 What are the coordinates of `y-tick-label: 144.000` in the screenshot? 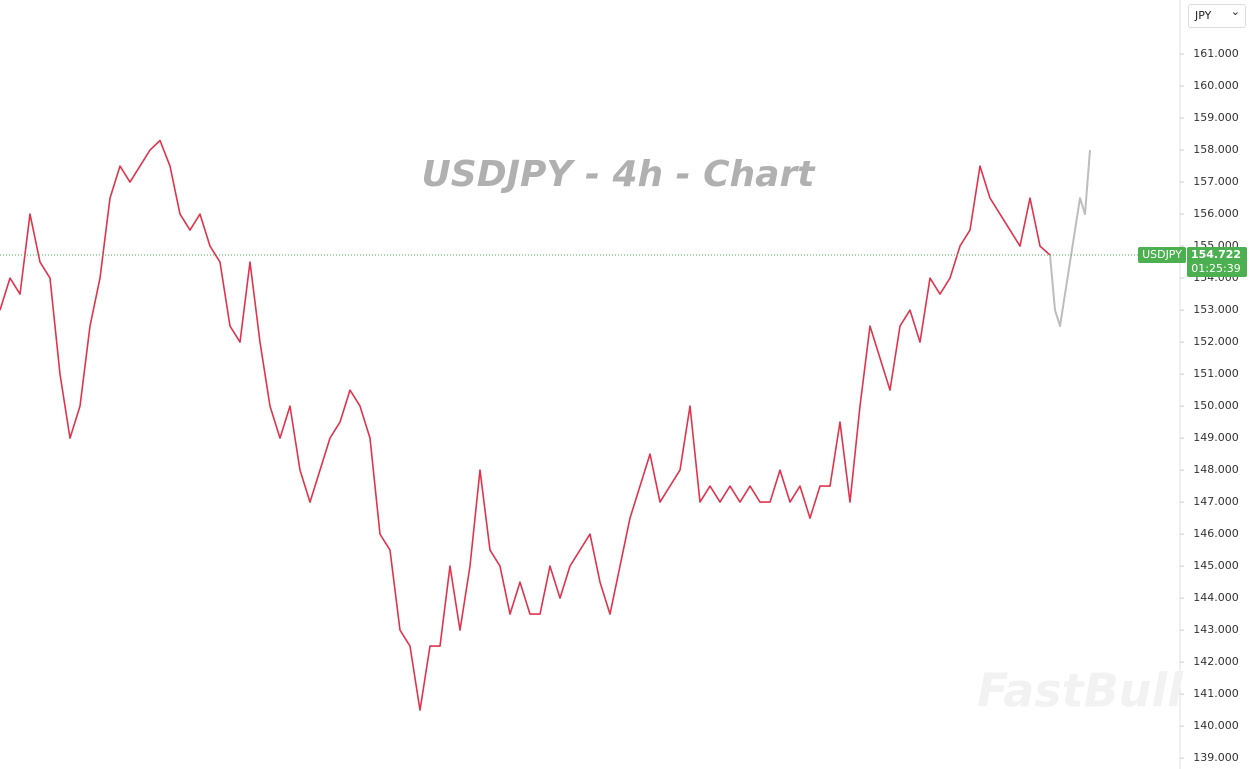 It's located at (1216, 597).